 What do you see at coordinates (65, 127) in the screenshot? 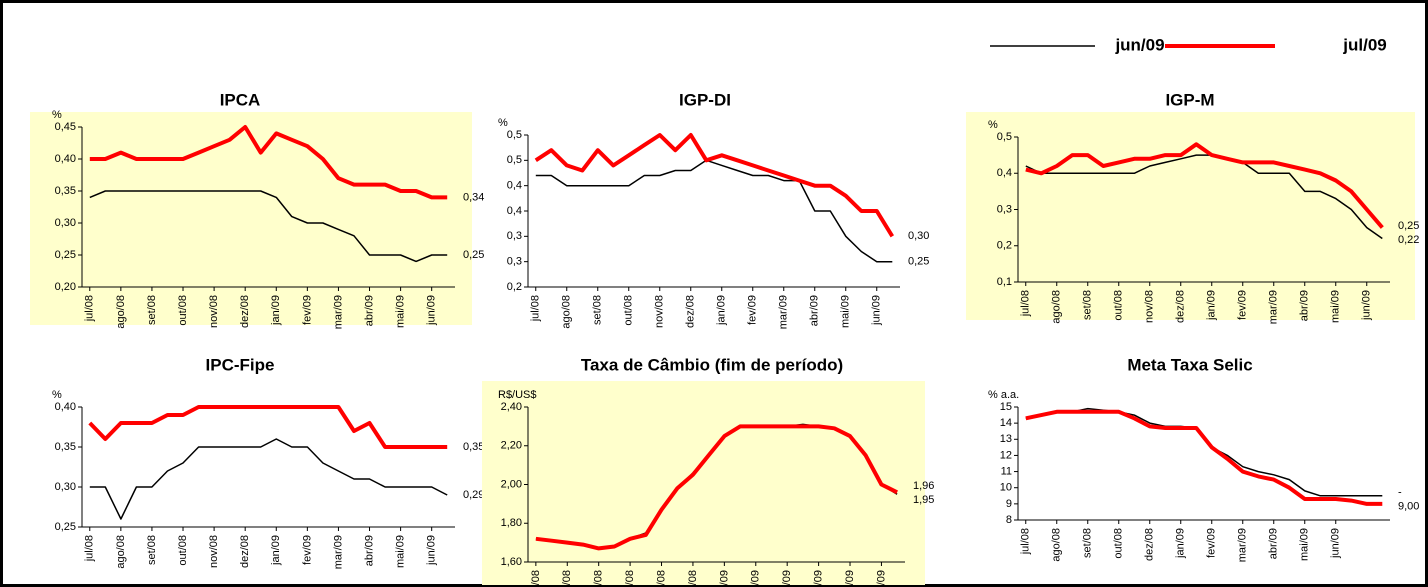
I see `y-tick-label: 0,45` at bounding box center [65, 127].